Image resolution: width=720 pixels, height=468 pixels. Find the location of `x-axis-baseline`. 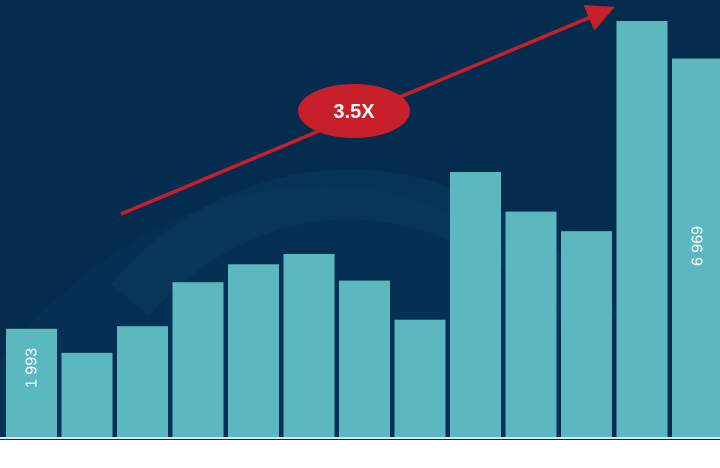

x-axis-baseline is located at coordinates (360, 438).